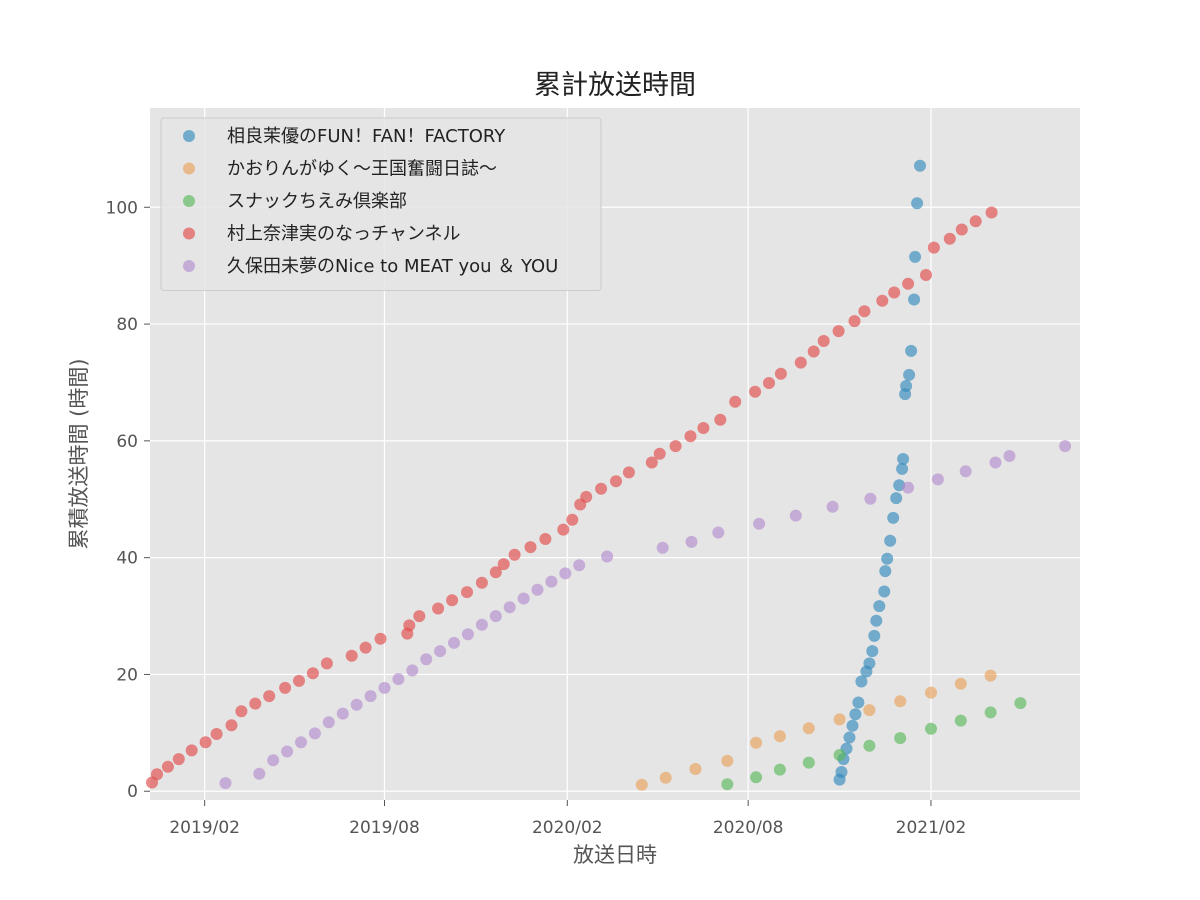 Image resolution: width=1200 pixels, height=900 pixels. I want to click on y-tick-label: 100, so click(122, 208).